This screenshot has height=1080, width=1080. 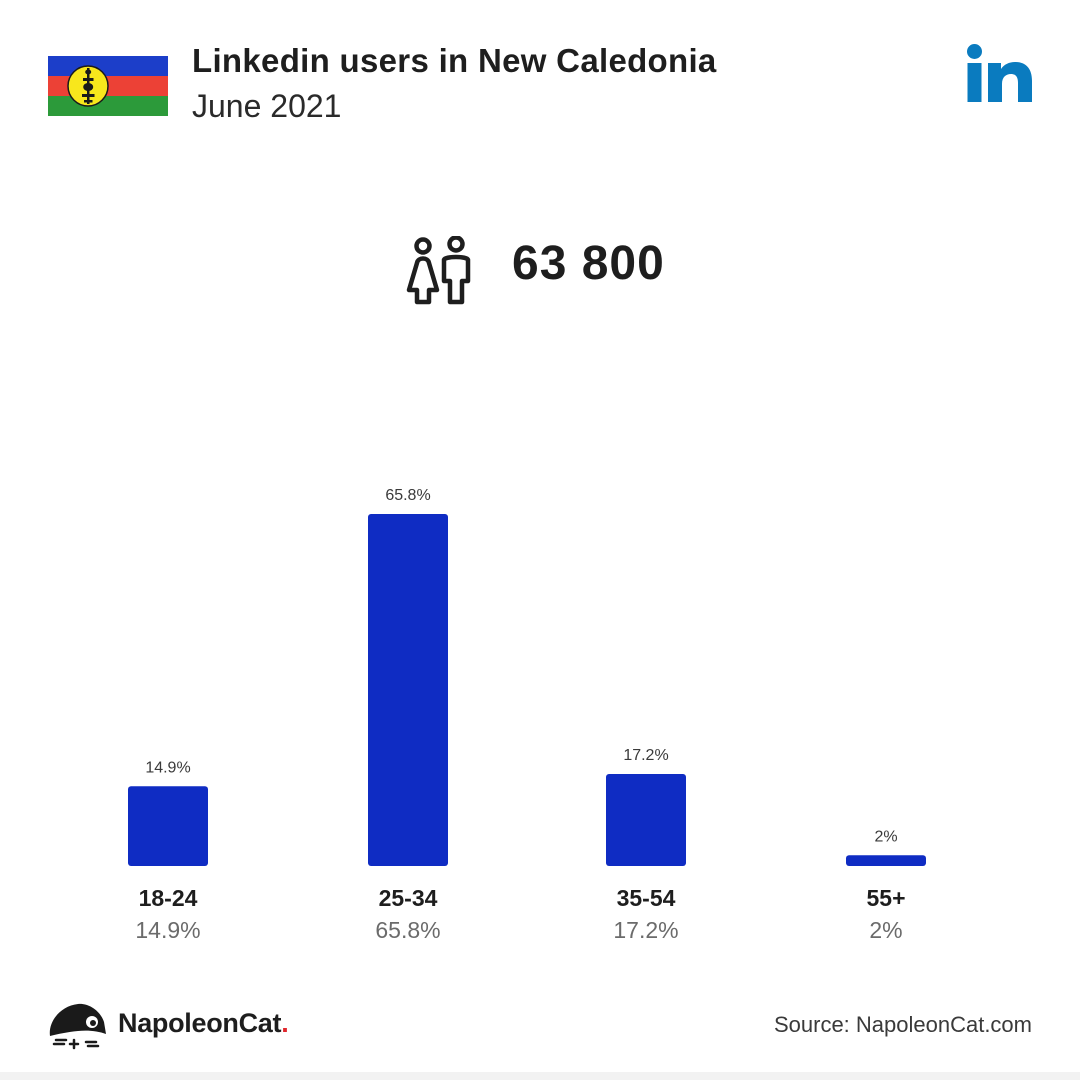 What do you see at coordinates (408, 898) in the screenshot?
I see `category-label: 25-34` at bounding box center [408, 898].